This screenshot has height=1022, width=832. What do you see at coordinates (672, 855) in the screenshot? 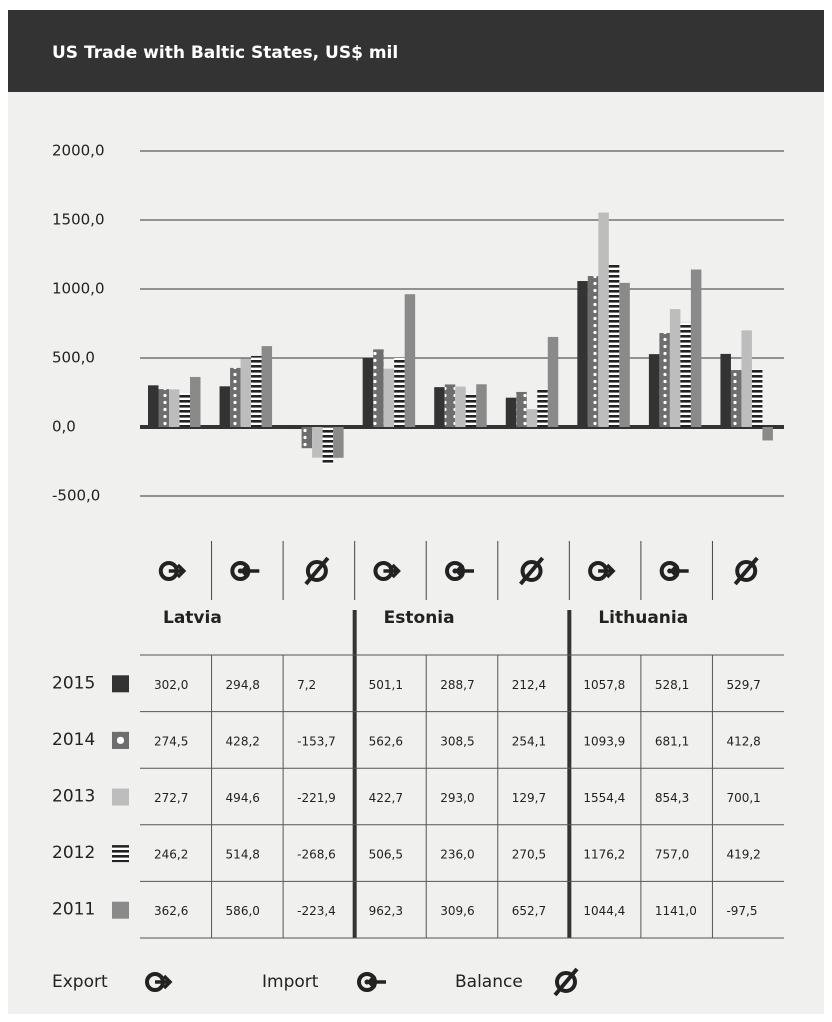
I see `table-cell: 757,0` at bounding box center [672, 855].